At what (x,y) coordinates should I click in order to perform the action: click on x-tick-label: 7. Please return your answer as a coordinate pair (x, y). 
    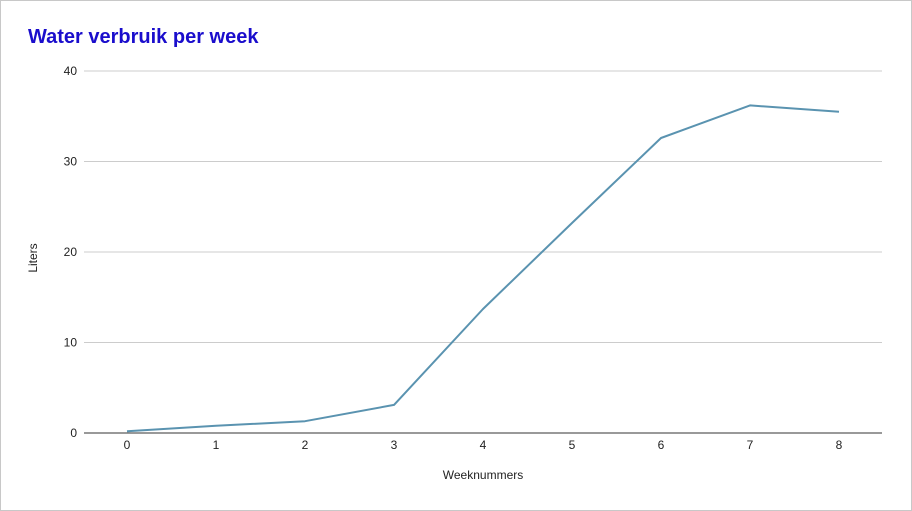
    Looking at the image, I should click on (750, 445).